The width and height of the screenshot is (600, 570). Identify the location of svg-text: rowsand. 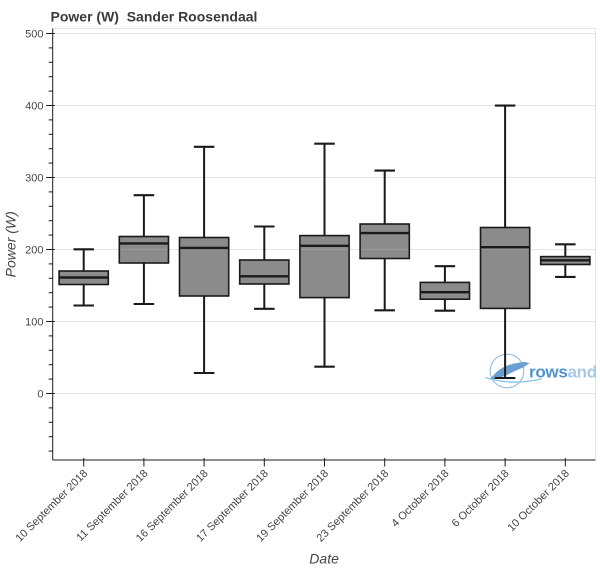
(563, 371).